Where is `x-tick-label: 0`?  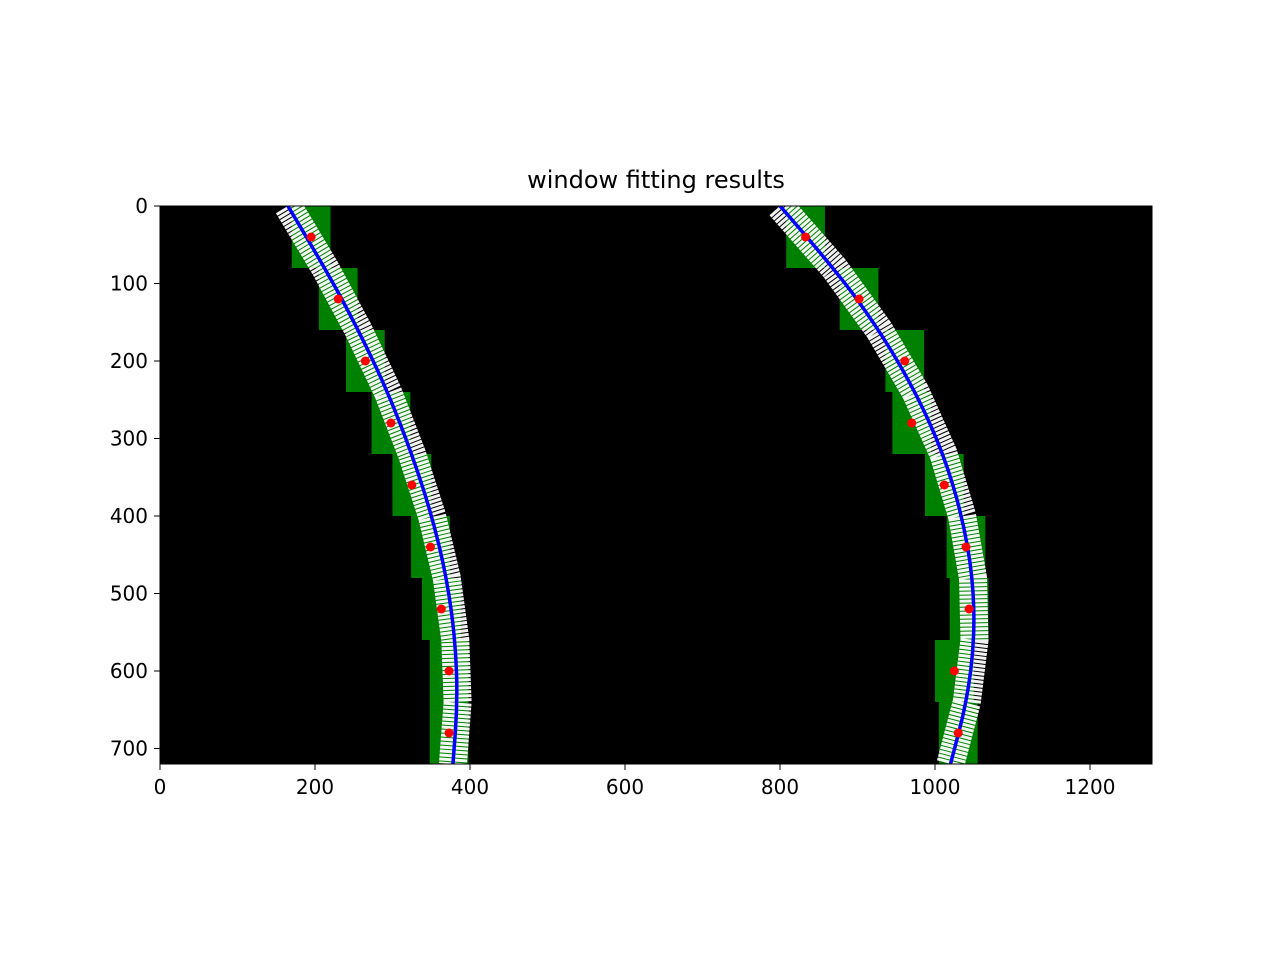 x-tick-label: 0 is located at coordinates (160, 787).